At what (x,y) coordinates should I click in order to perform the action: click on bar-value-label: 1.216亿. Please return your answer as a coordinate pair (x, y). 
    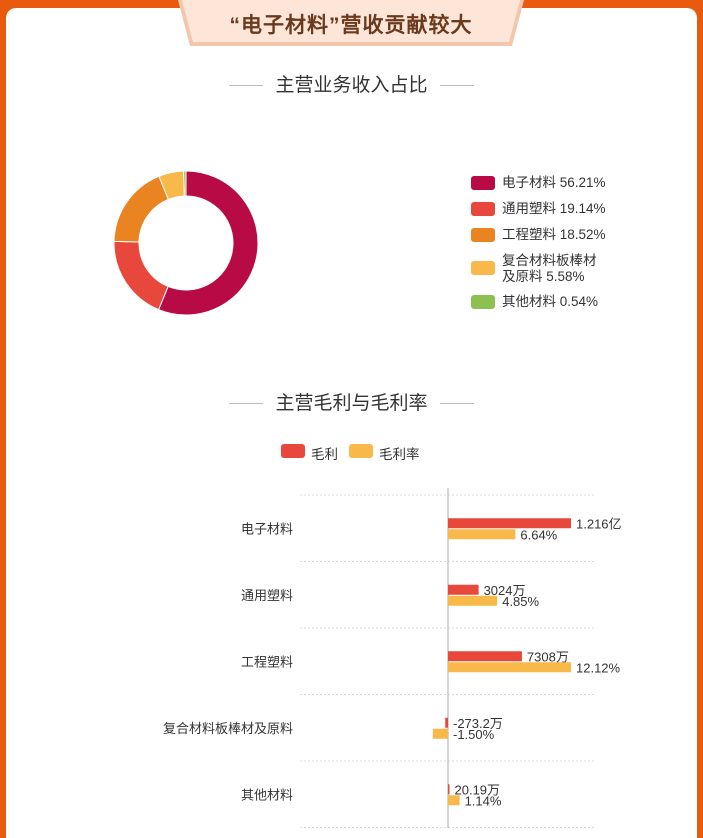
    Looking at the image, I should click on (599, 523).